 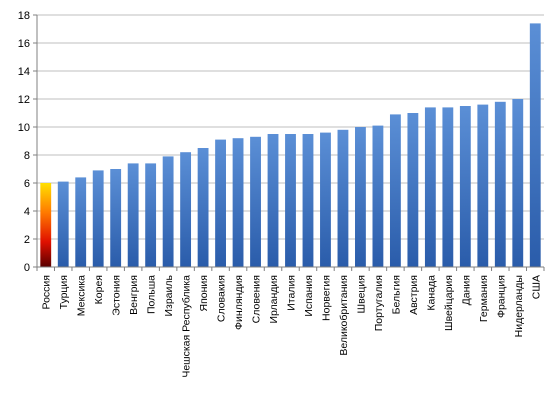 I want to click on x-category-label: Словения, so click(x=257, y=299).